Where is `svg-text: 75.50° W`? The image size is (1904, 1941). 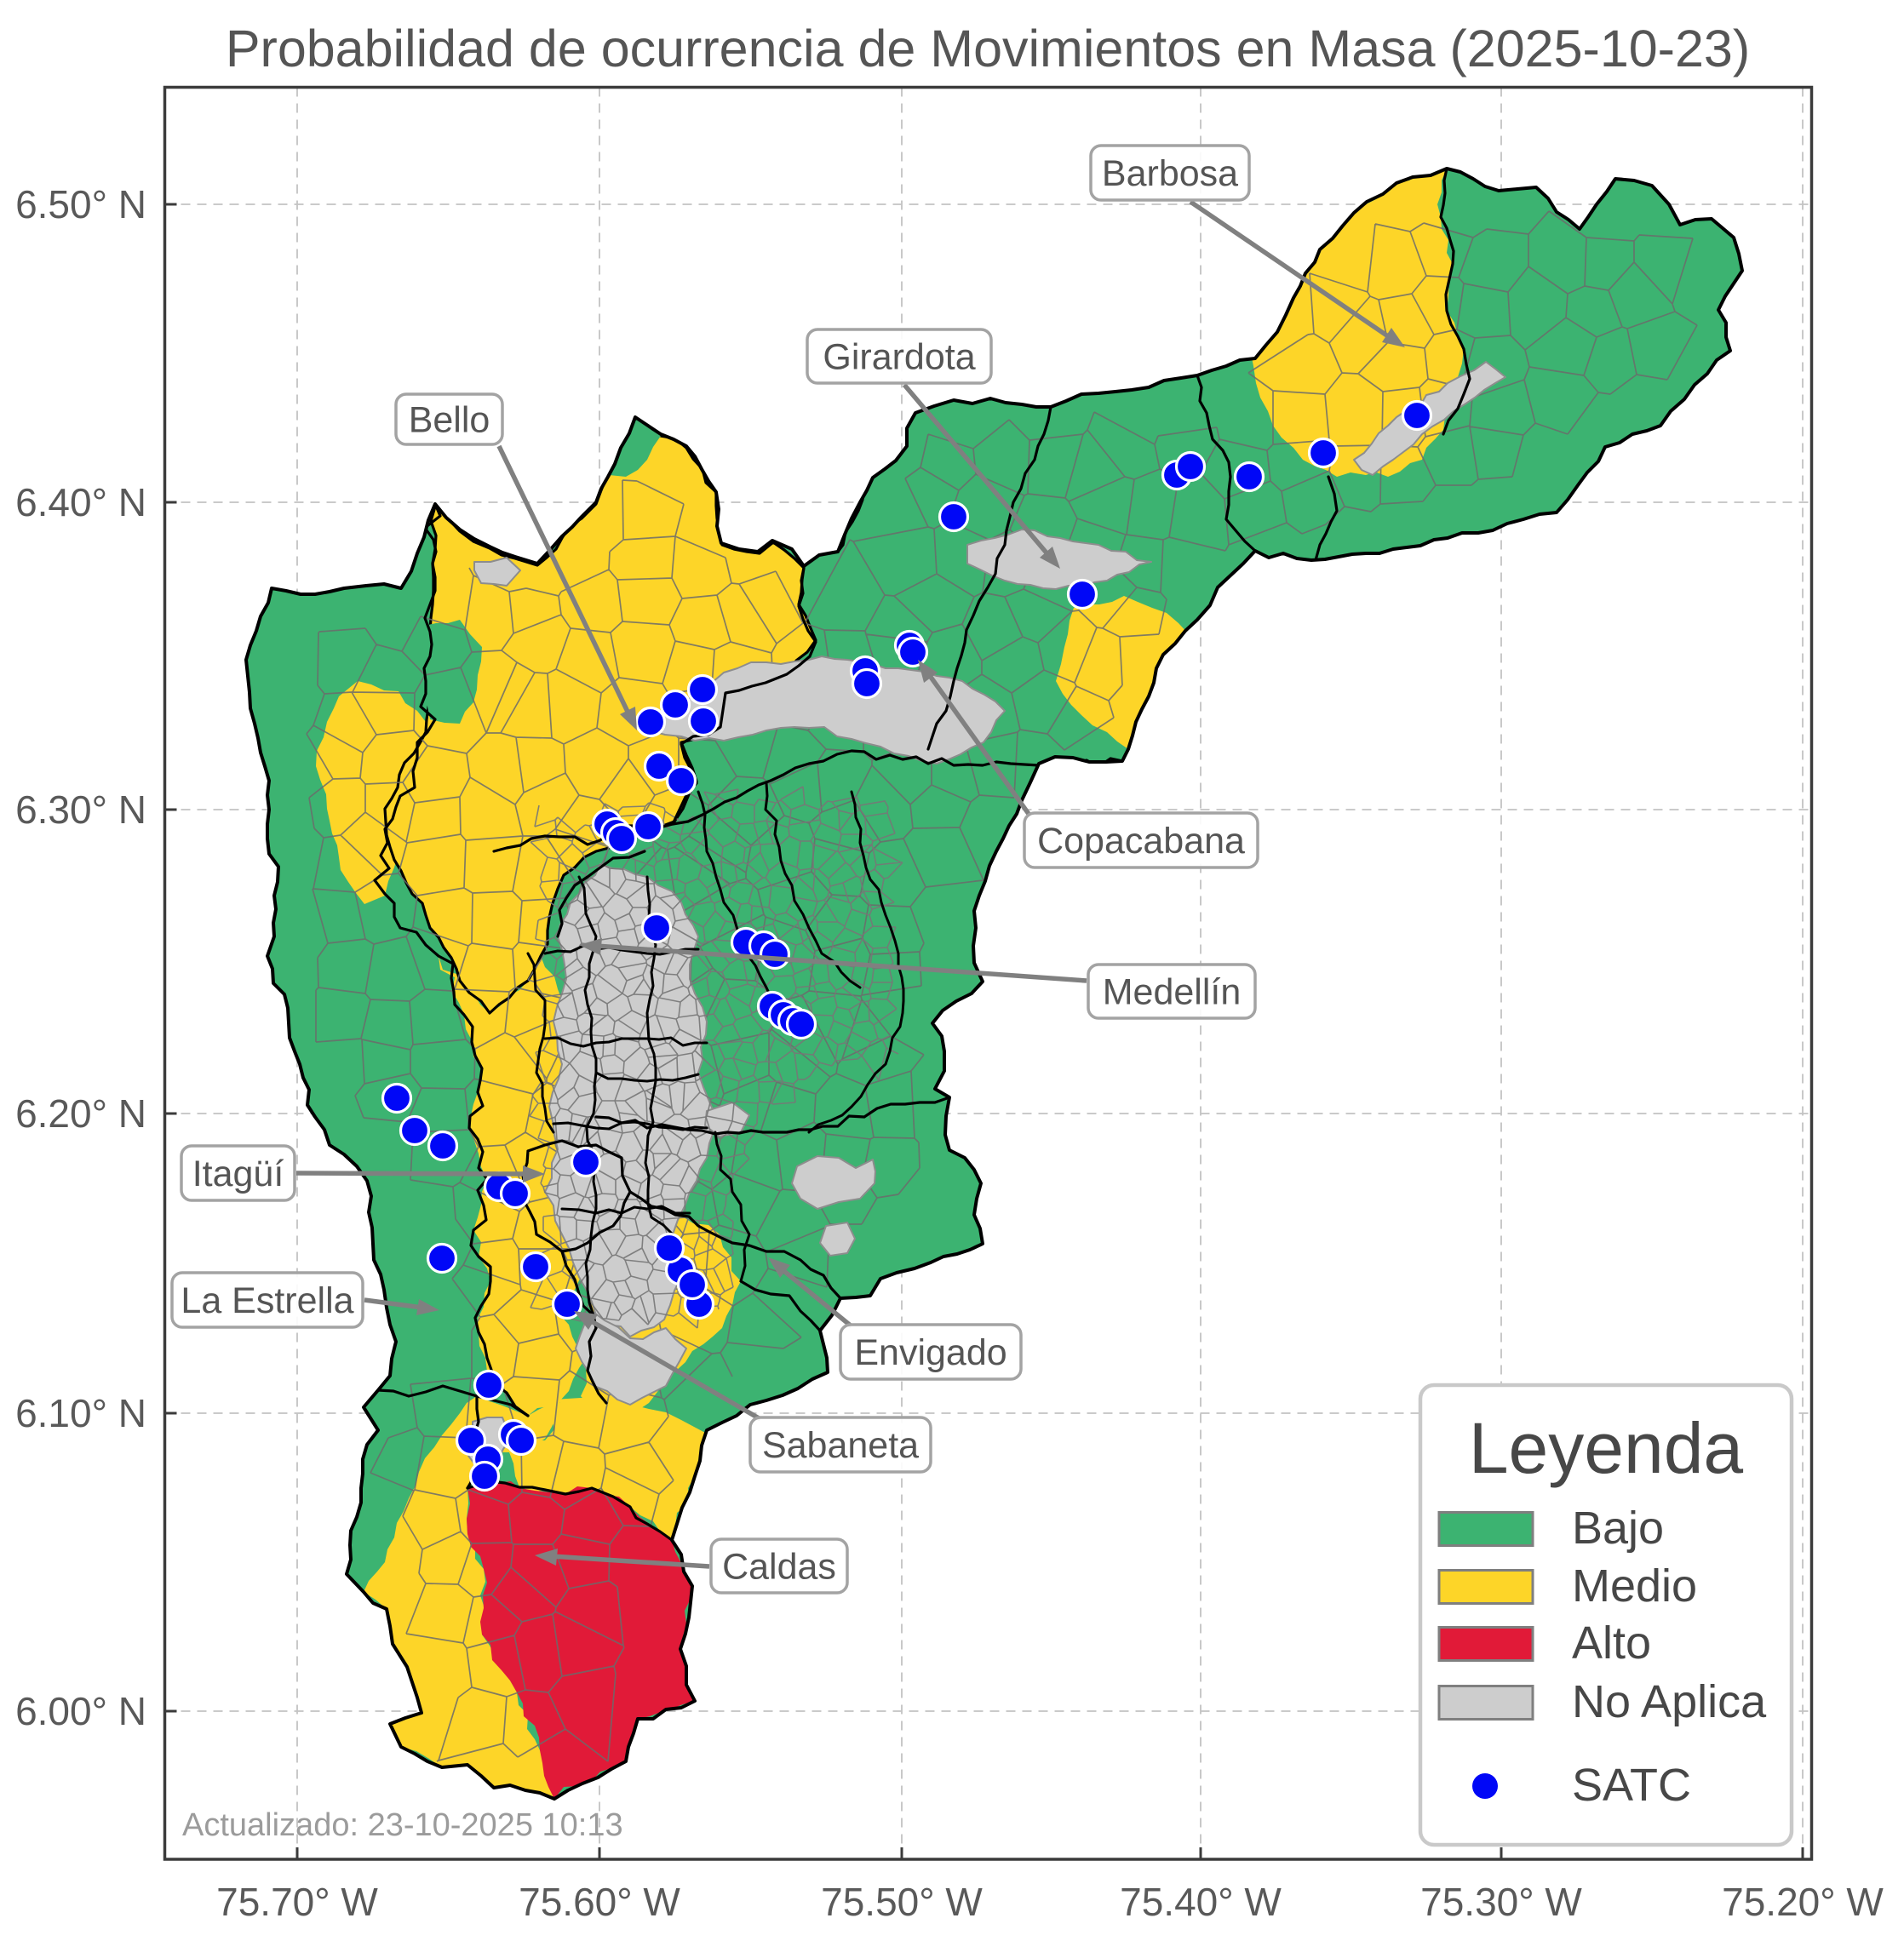
svg-text: 75.50° W is located at coordinates (902, 1902).